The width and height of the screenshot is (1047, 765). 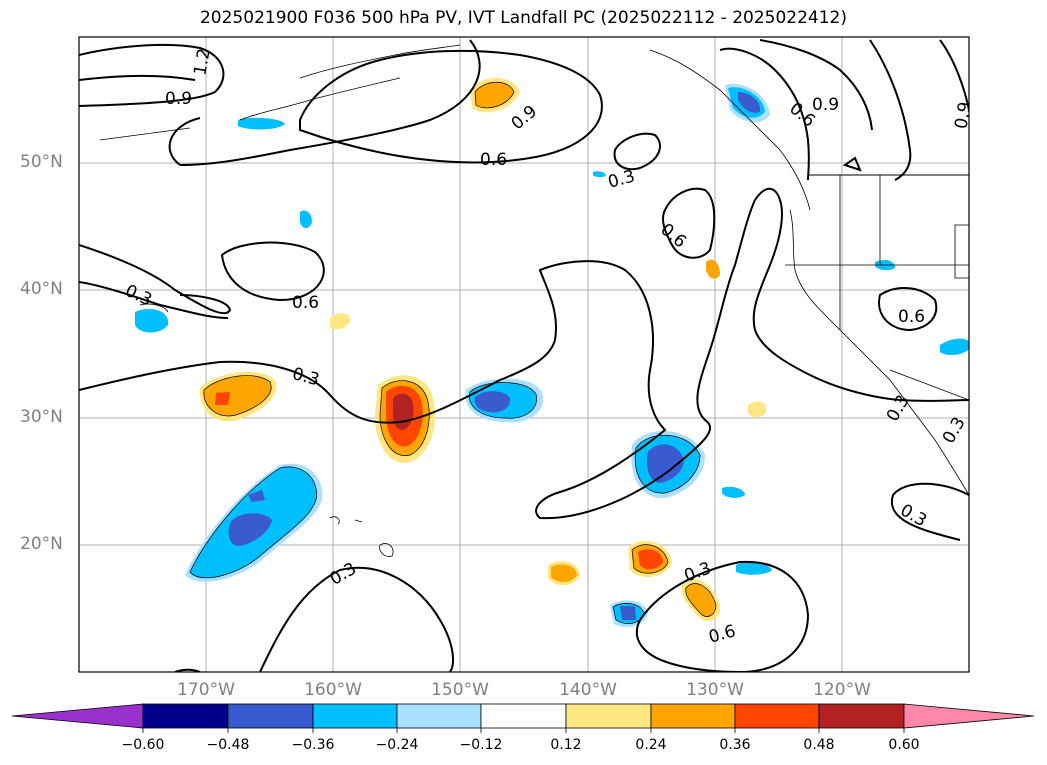 What do you see at coordinates (41, 289) in the screenshot?
I see `lat-label-40n: 40°N` at bounding box center [41, 289].